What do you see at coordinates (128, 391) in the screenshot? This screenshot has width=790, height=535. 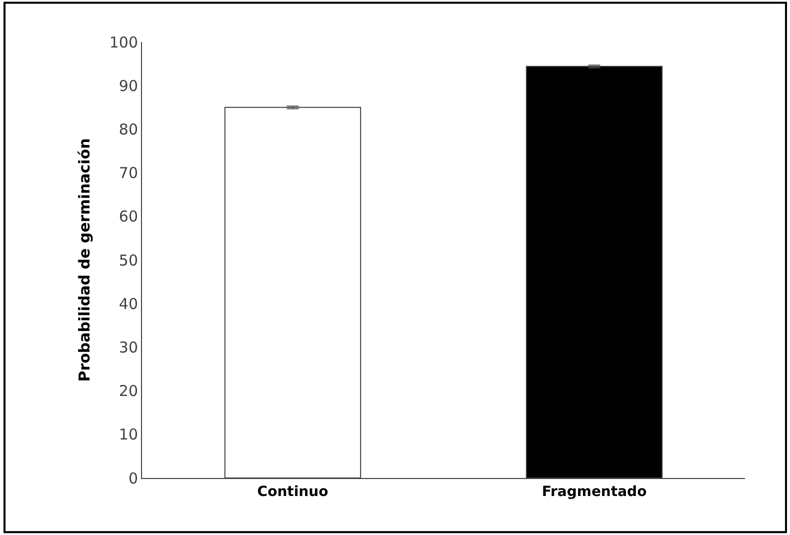 I see `y-tick-label: 20` at bounding box center [128, 391].